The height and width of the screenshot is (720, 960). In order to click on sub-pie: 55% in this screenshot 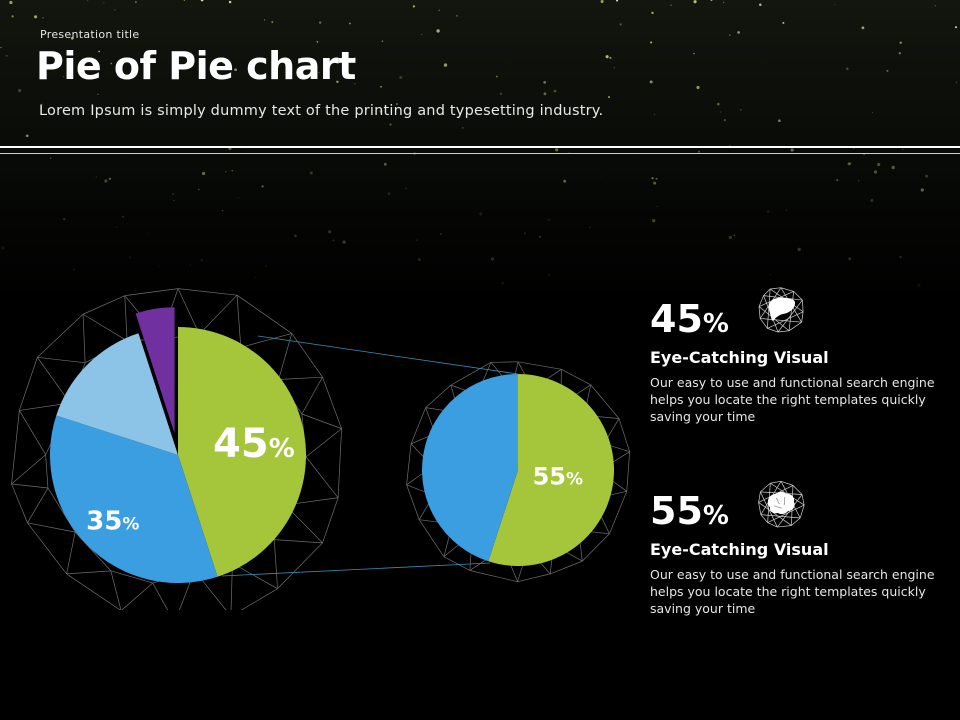, I will do `click(518, 469)`.